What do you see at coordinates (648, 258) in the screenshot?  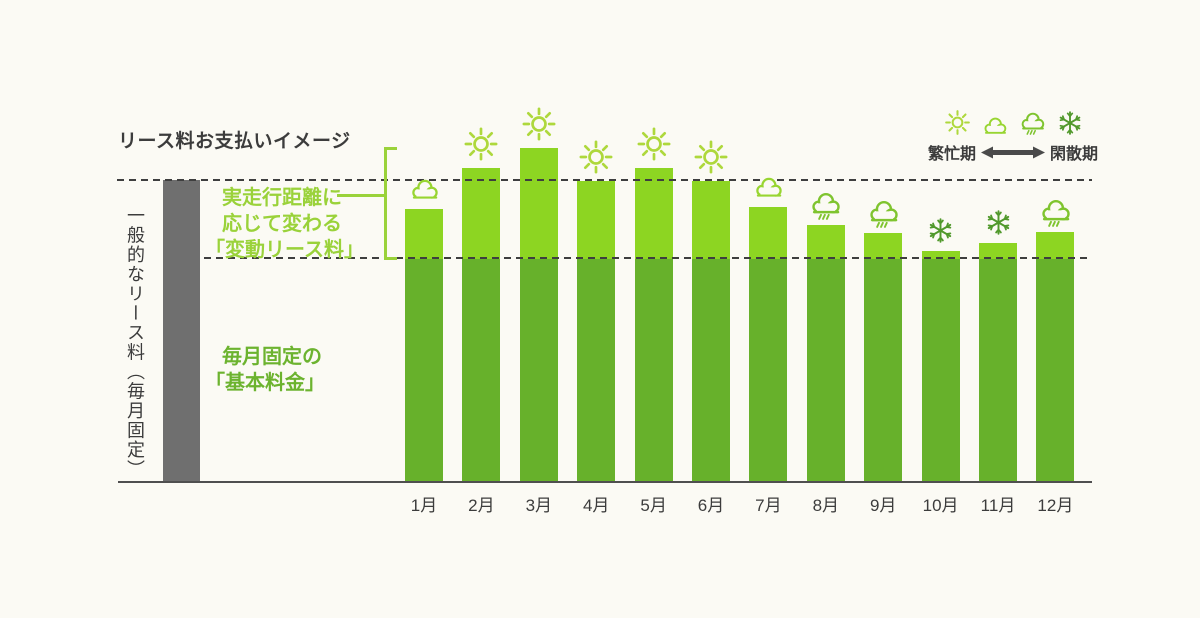 I see `dashed-line-base-level` at bounding box center [648, 258].